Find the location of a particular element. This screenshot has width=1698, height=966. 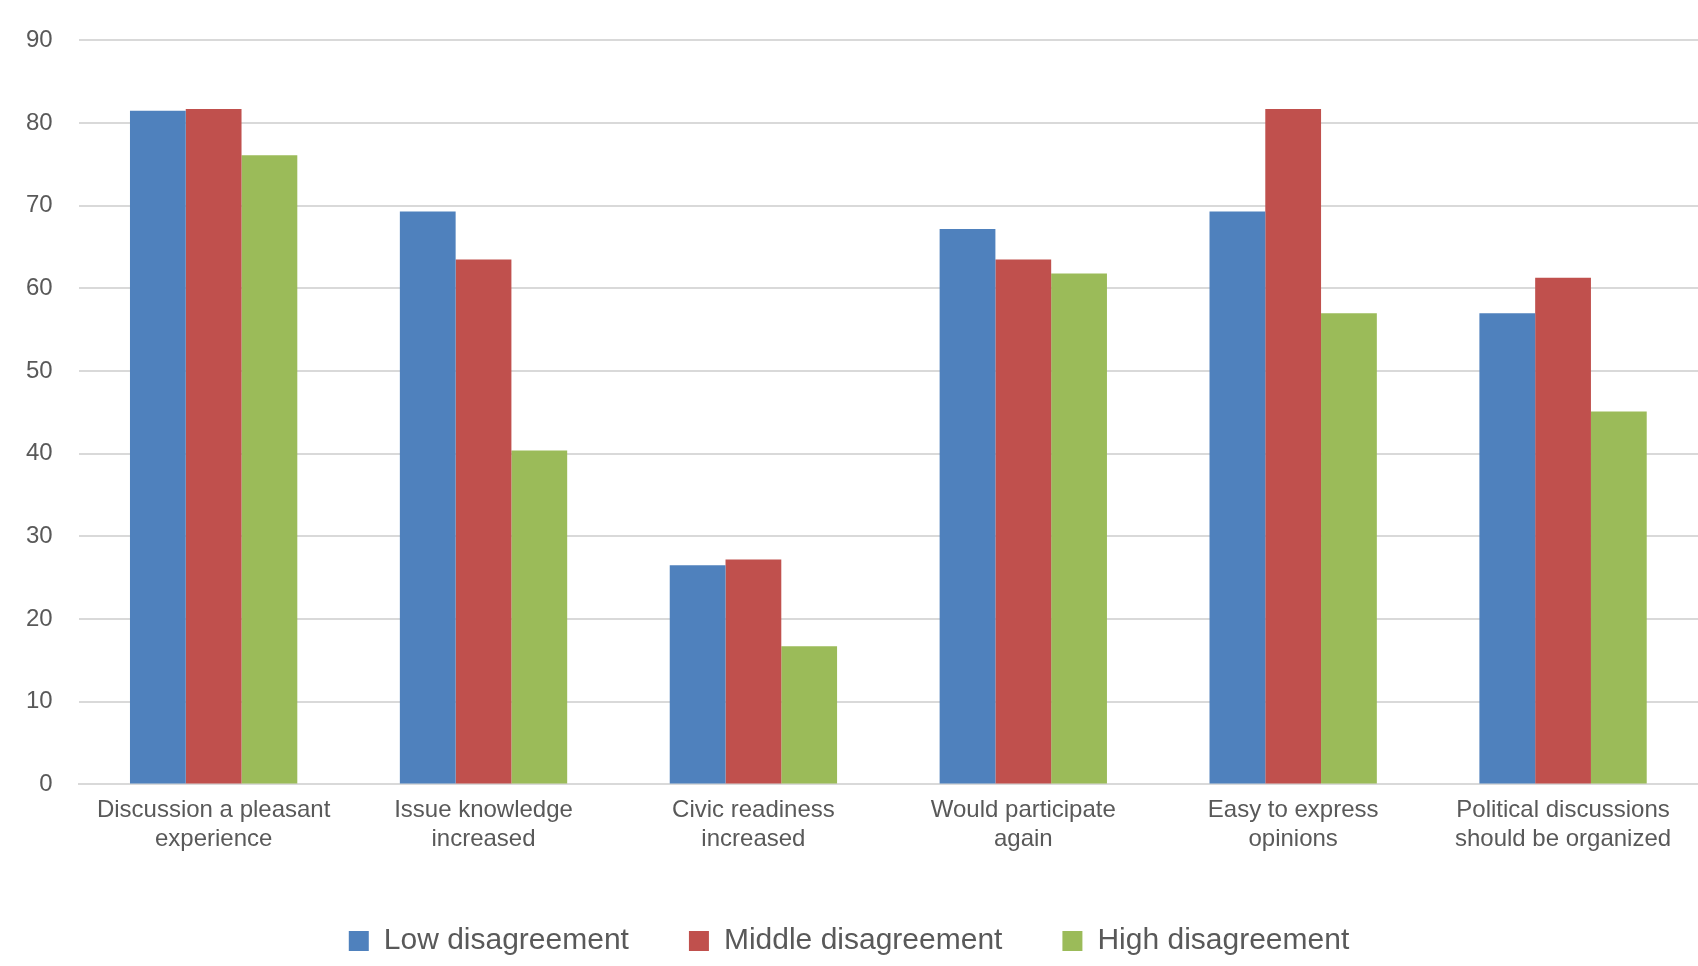

y-tick-label: 70 is located at coordinates (39, 204).